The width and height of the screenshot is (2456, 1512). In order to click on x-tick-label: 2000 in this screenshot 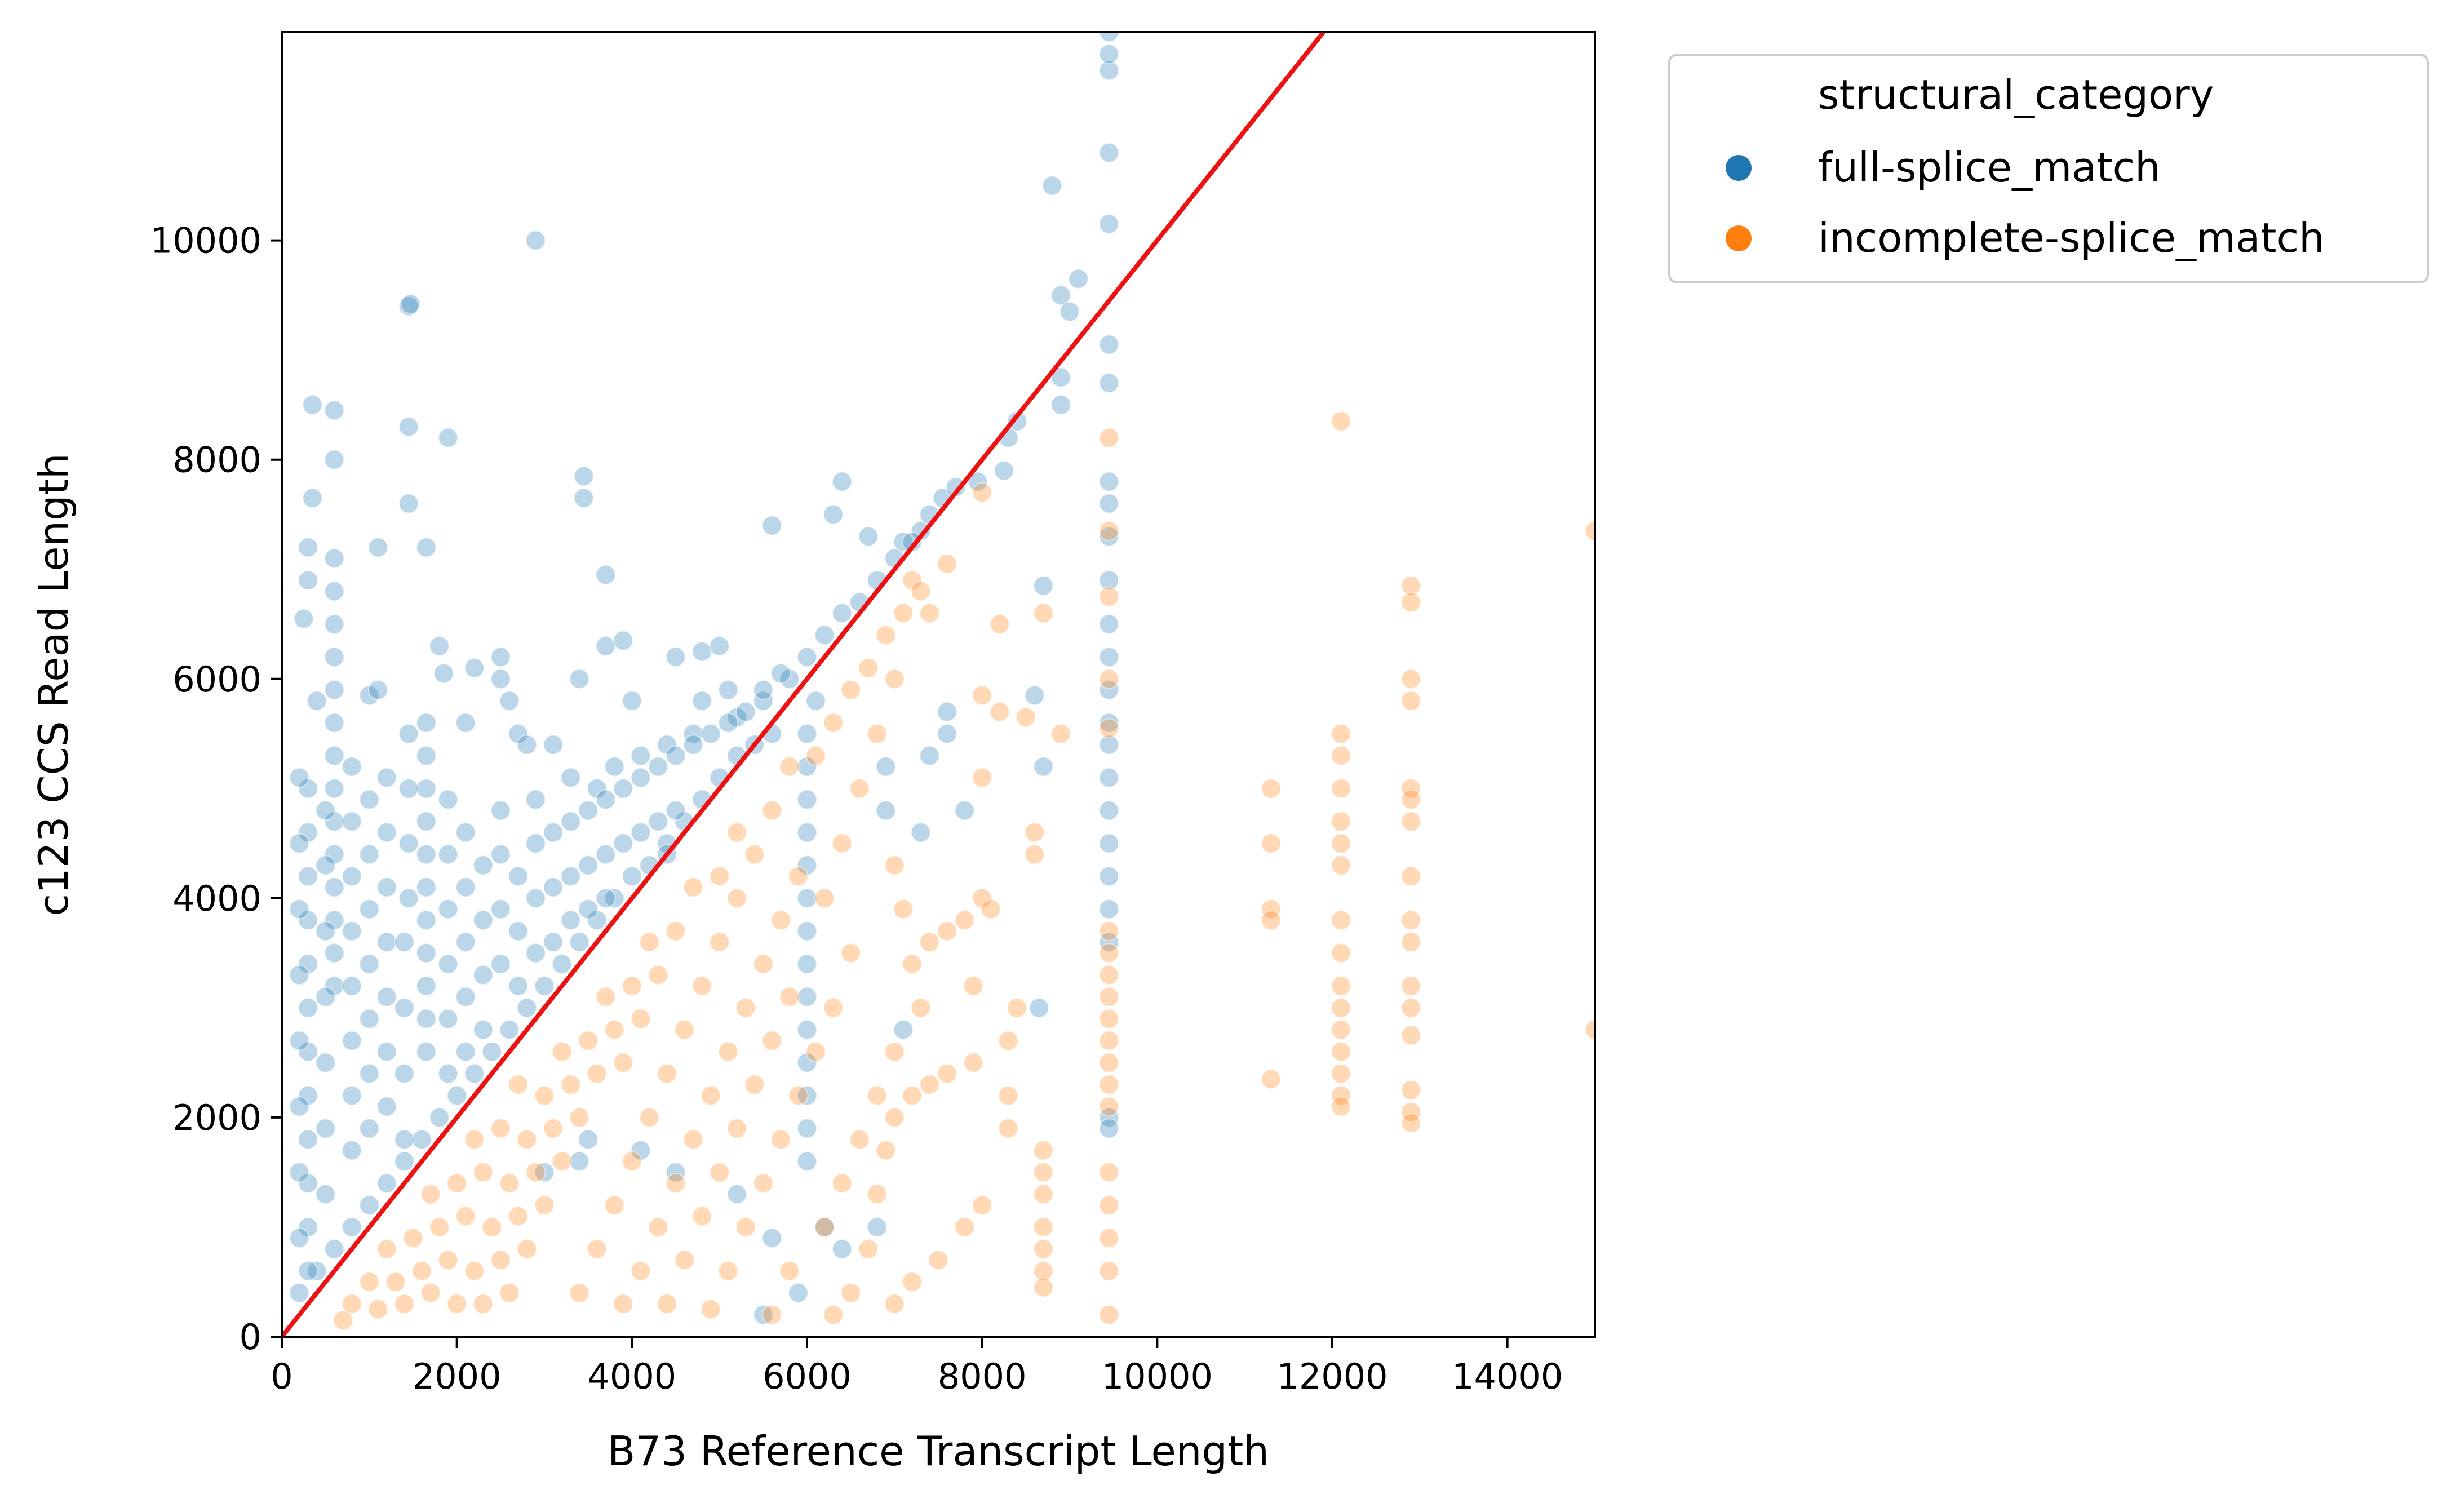, I will do `click(457, 1376)`.